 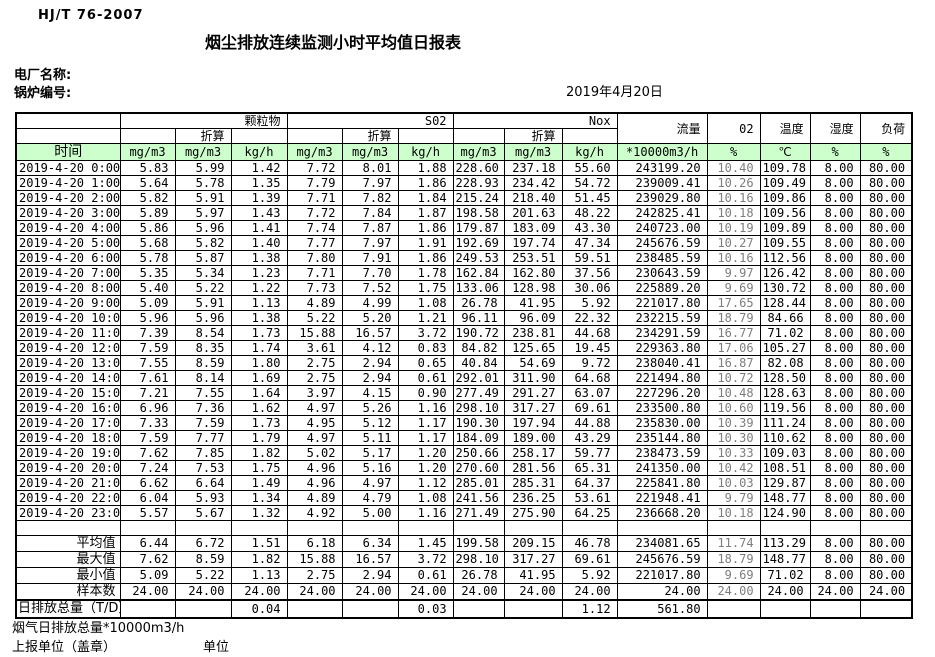 What do you see at coordinates (370, 333) in the screenshot?
I see `value-cell: 16.57` at bounding box center [370, 333].